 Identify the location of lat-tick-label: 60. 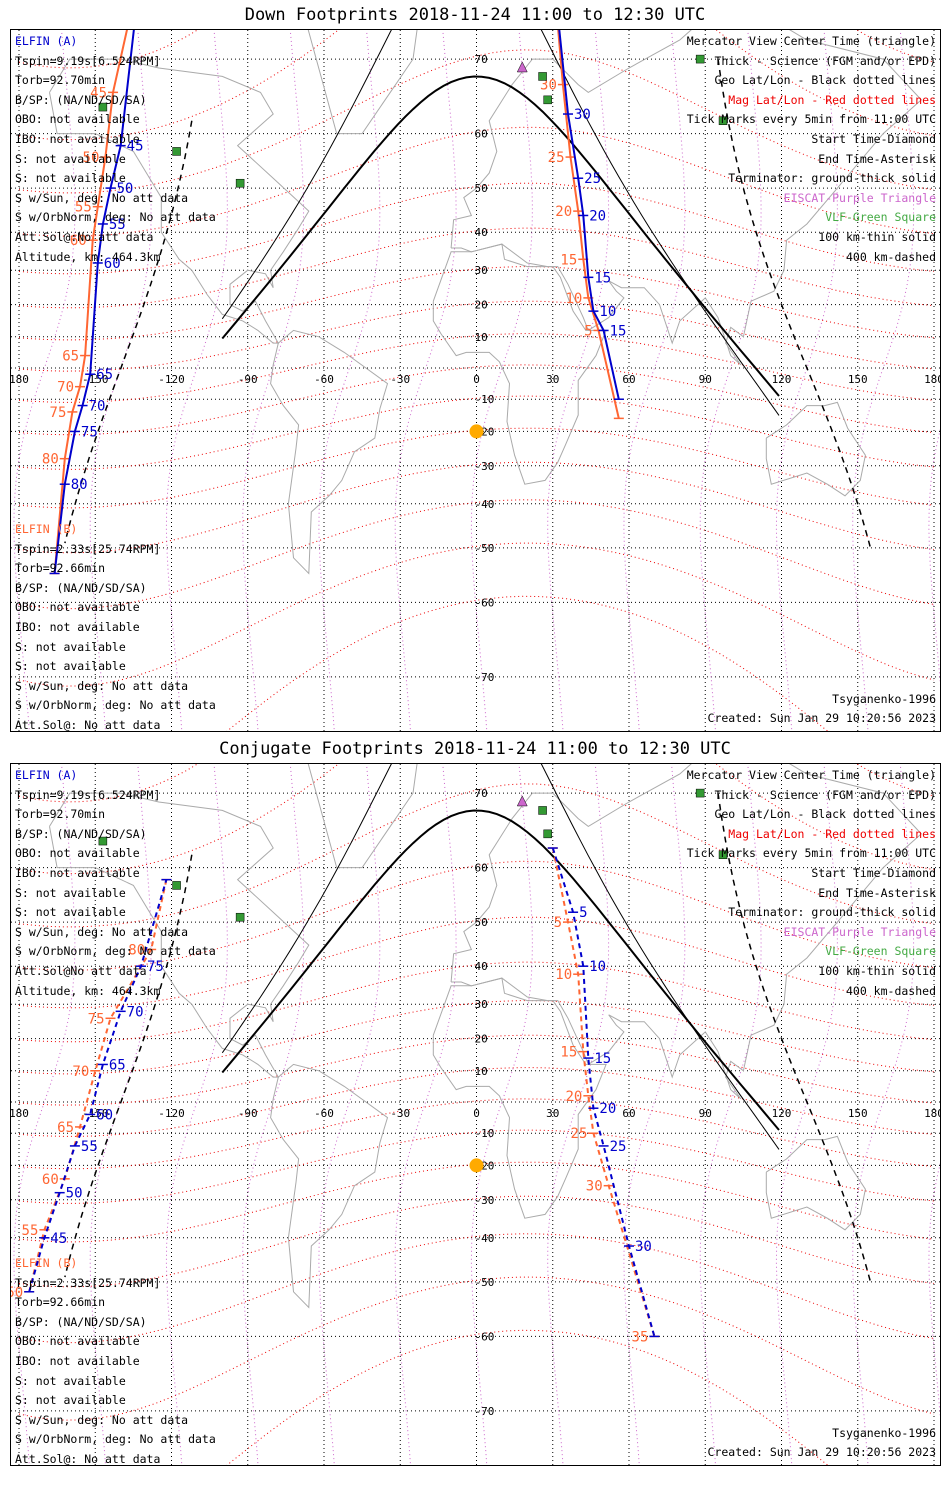
(481, 134).